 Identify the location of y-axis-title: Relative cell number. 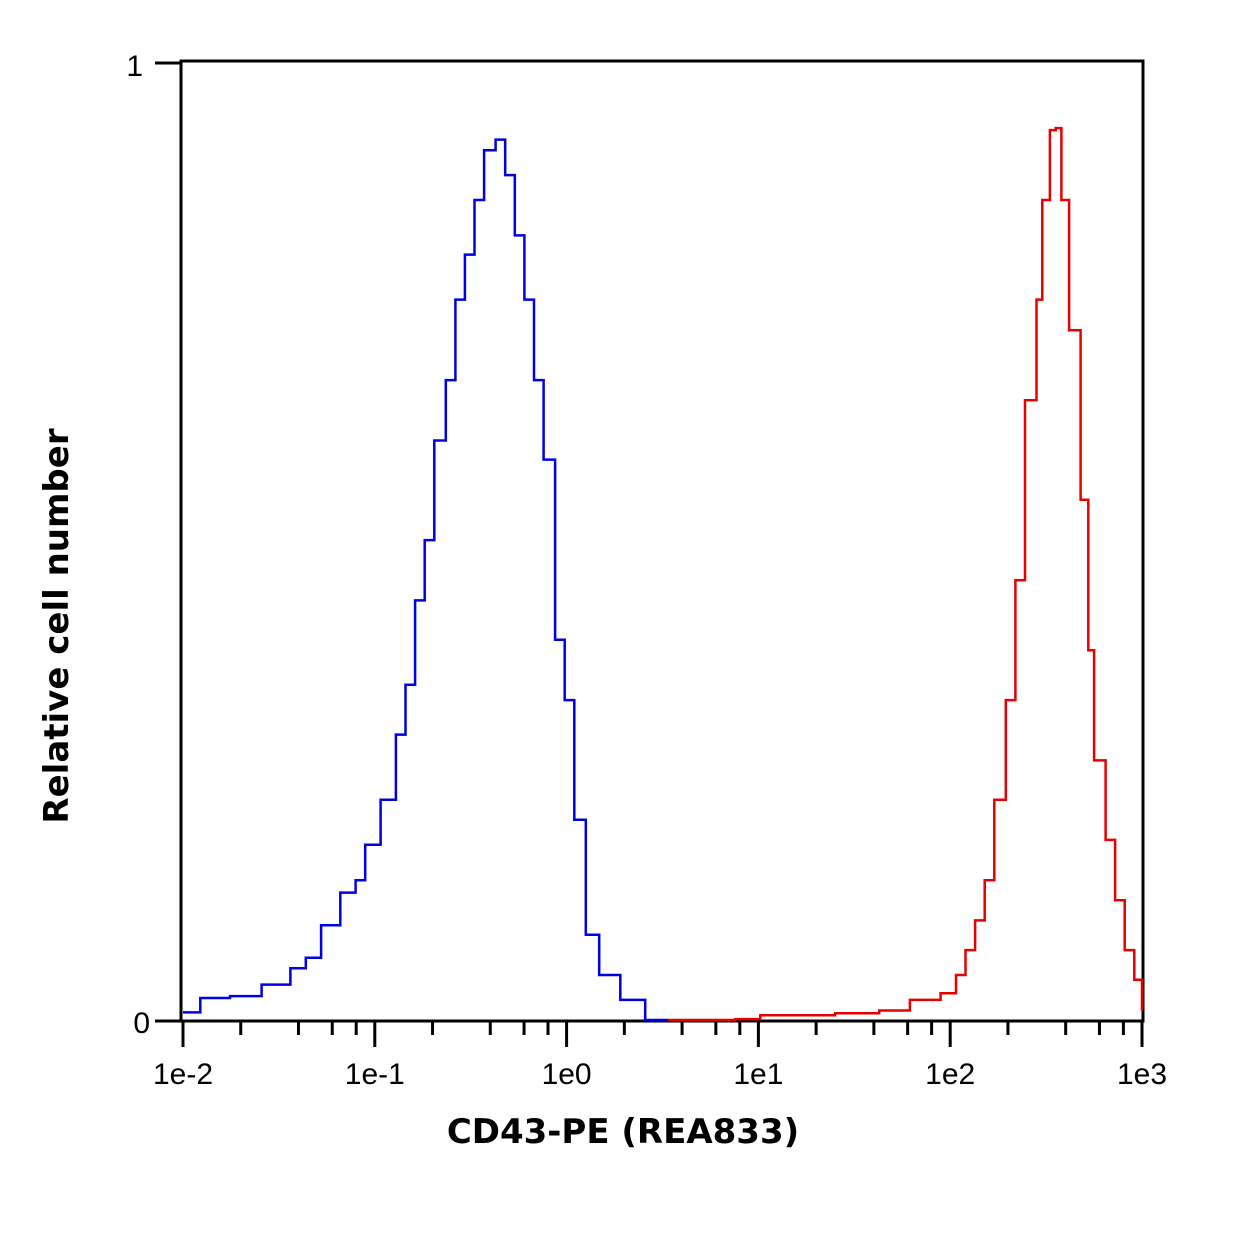
(57, 625).